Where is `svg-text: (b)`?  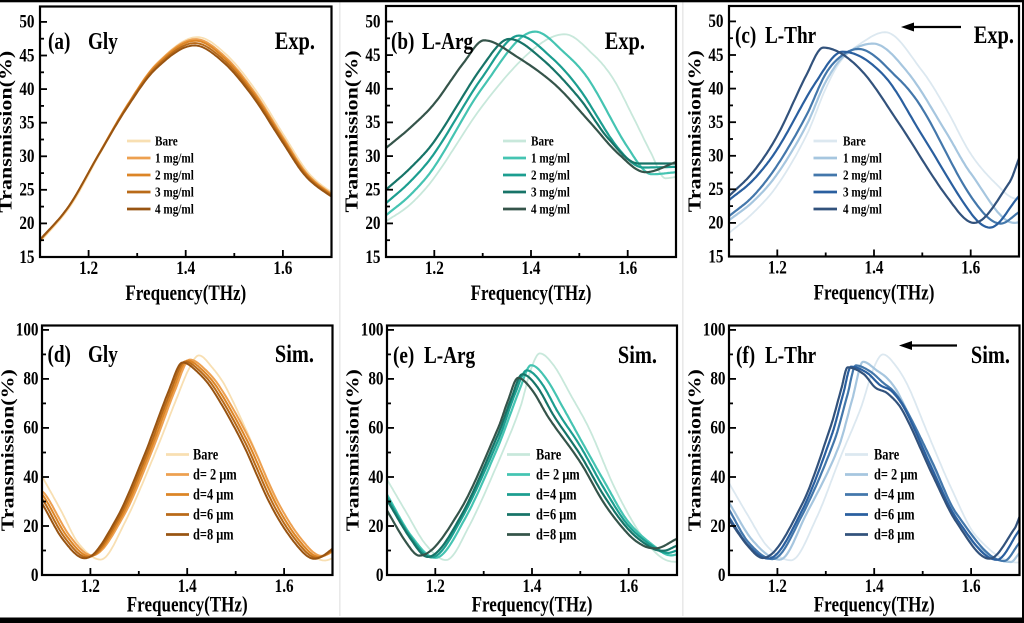 svg-text: (b) is located at coordinates (402, 41).